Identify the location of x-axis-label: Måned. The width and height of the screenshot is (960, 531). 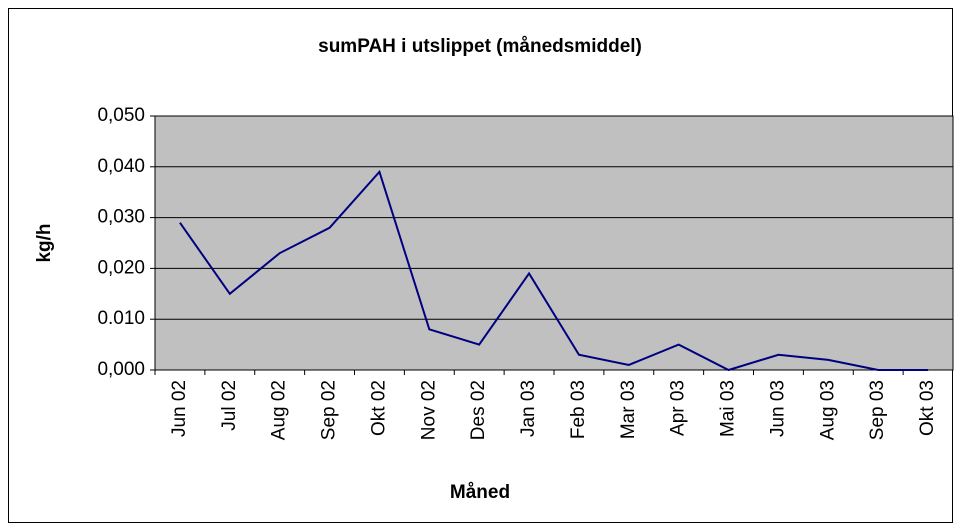
(480, 492).